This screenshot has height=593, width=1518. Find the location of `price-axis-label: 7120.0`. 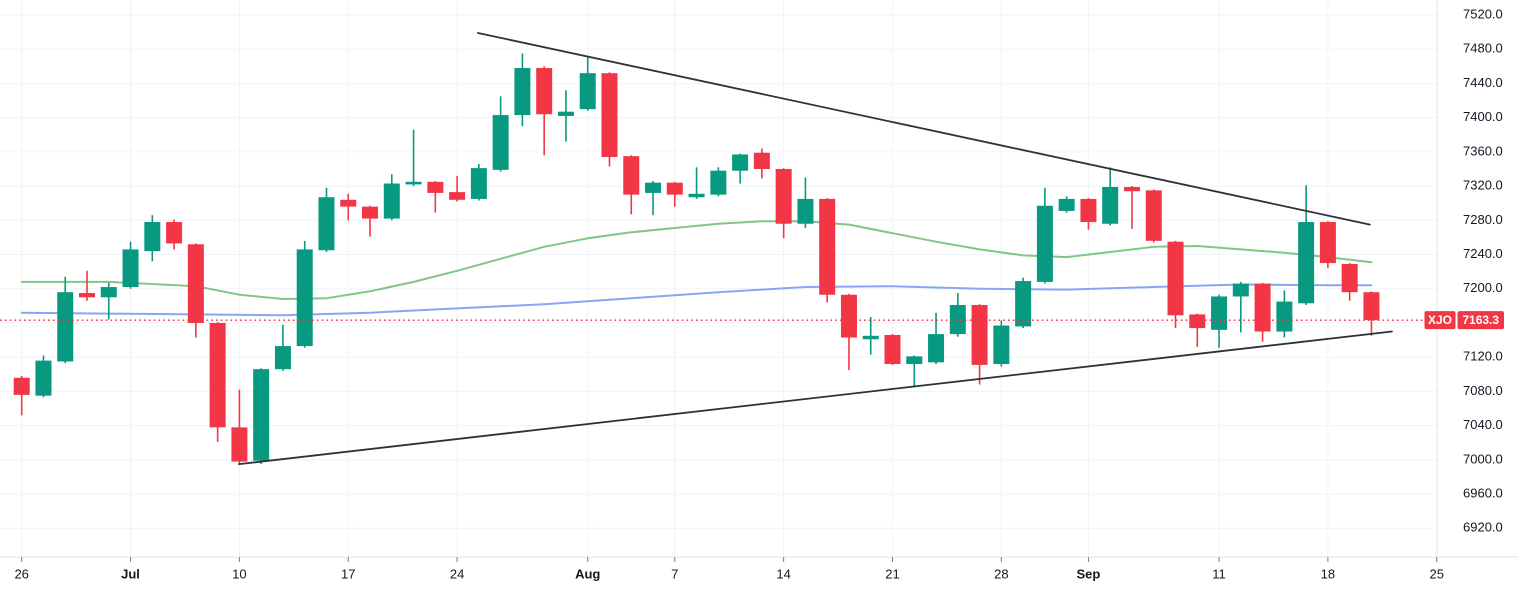

price-axis-label: 7120.0 is located at coordinates (1483, 356).